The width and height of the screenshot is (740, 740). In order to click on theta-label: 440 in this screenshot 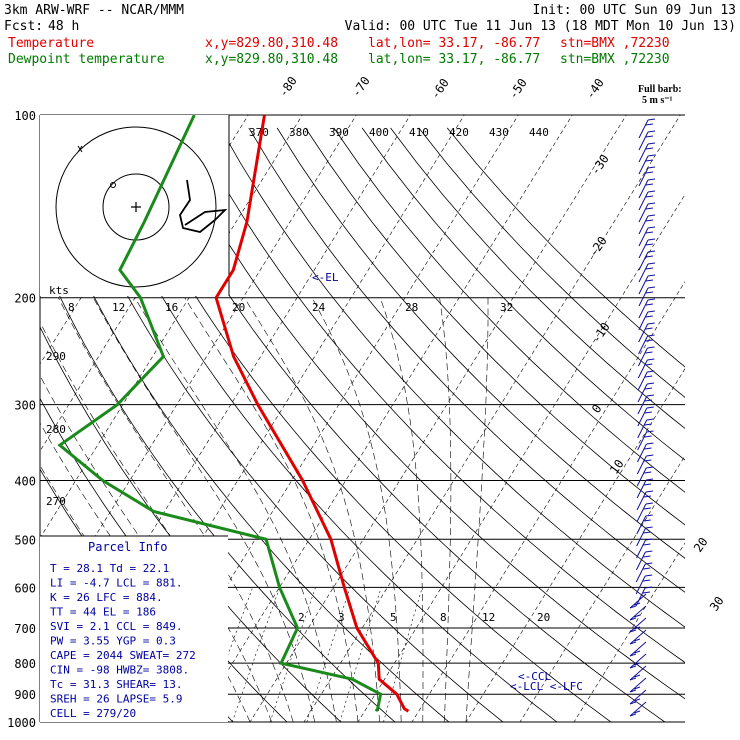, I will do `click(539, 132)`.